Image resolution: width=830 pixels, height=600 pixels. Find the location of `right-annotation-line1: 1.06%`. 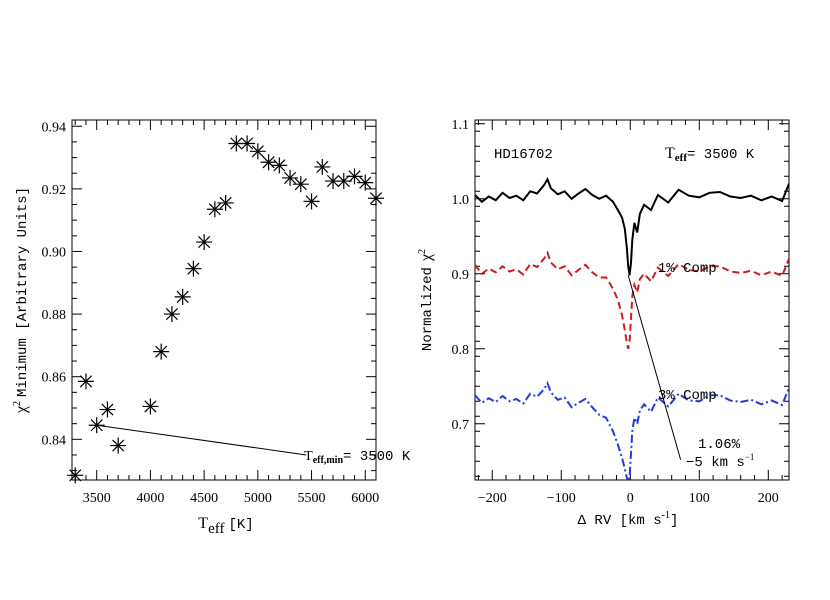

right-annotation-line1: 1.06% is located at coordinates (719, 445).